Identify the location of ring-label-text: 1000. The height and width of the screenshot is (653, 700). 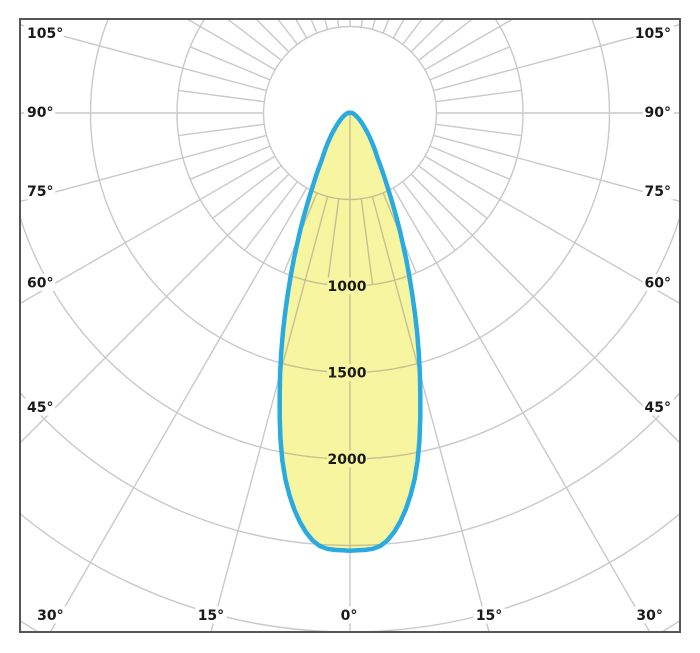
(347, 287).